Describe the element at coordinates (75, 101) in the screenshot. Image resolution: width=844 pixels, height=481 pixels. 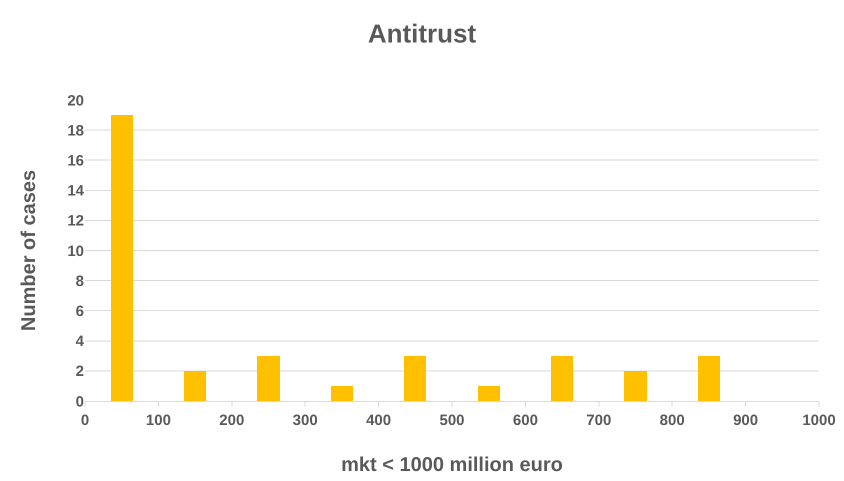
I see `y-tick-label: 20` at that location.